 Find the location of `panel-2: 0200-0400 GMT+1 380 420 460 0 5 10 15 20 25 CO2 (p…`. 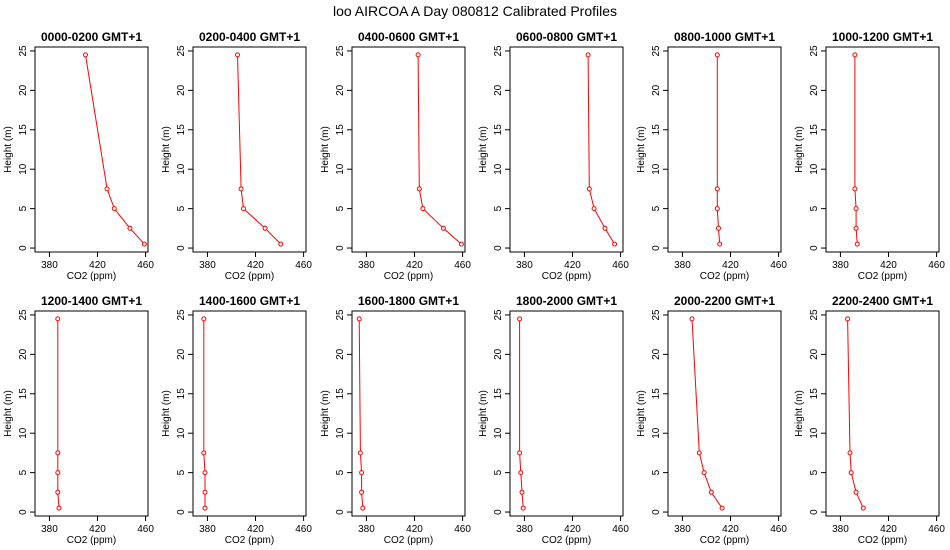

panel-2: 0200-0400 GMT+1 380 420 460 0 5 10 15 20 25 CO2 (p… is located at coordinates (236, 156).